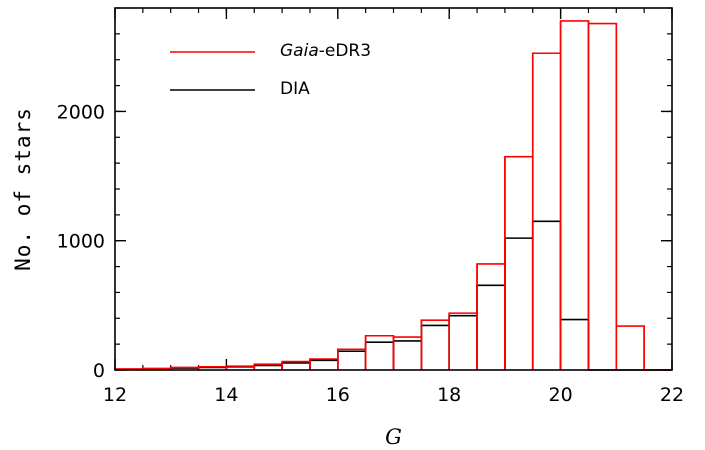 The height and width of the screenshot is (450, 705). What do you see at coordinates (345, 51) in the screenshot?
I see `legend-label-gaia-rest: -eDR3` at bounding box center [345, 51].